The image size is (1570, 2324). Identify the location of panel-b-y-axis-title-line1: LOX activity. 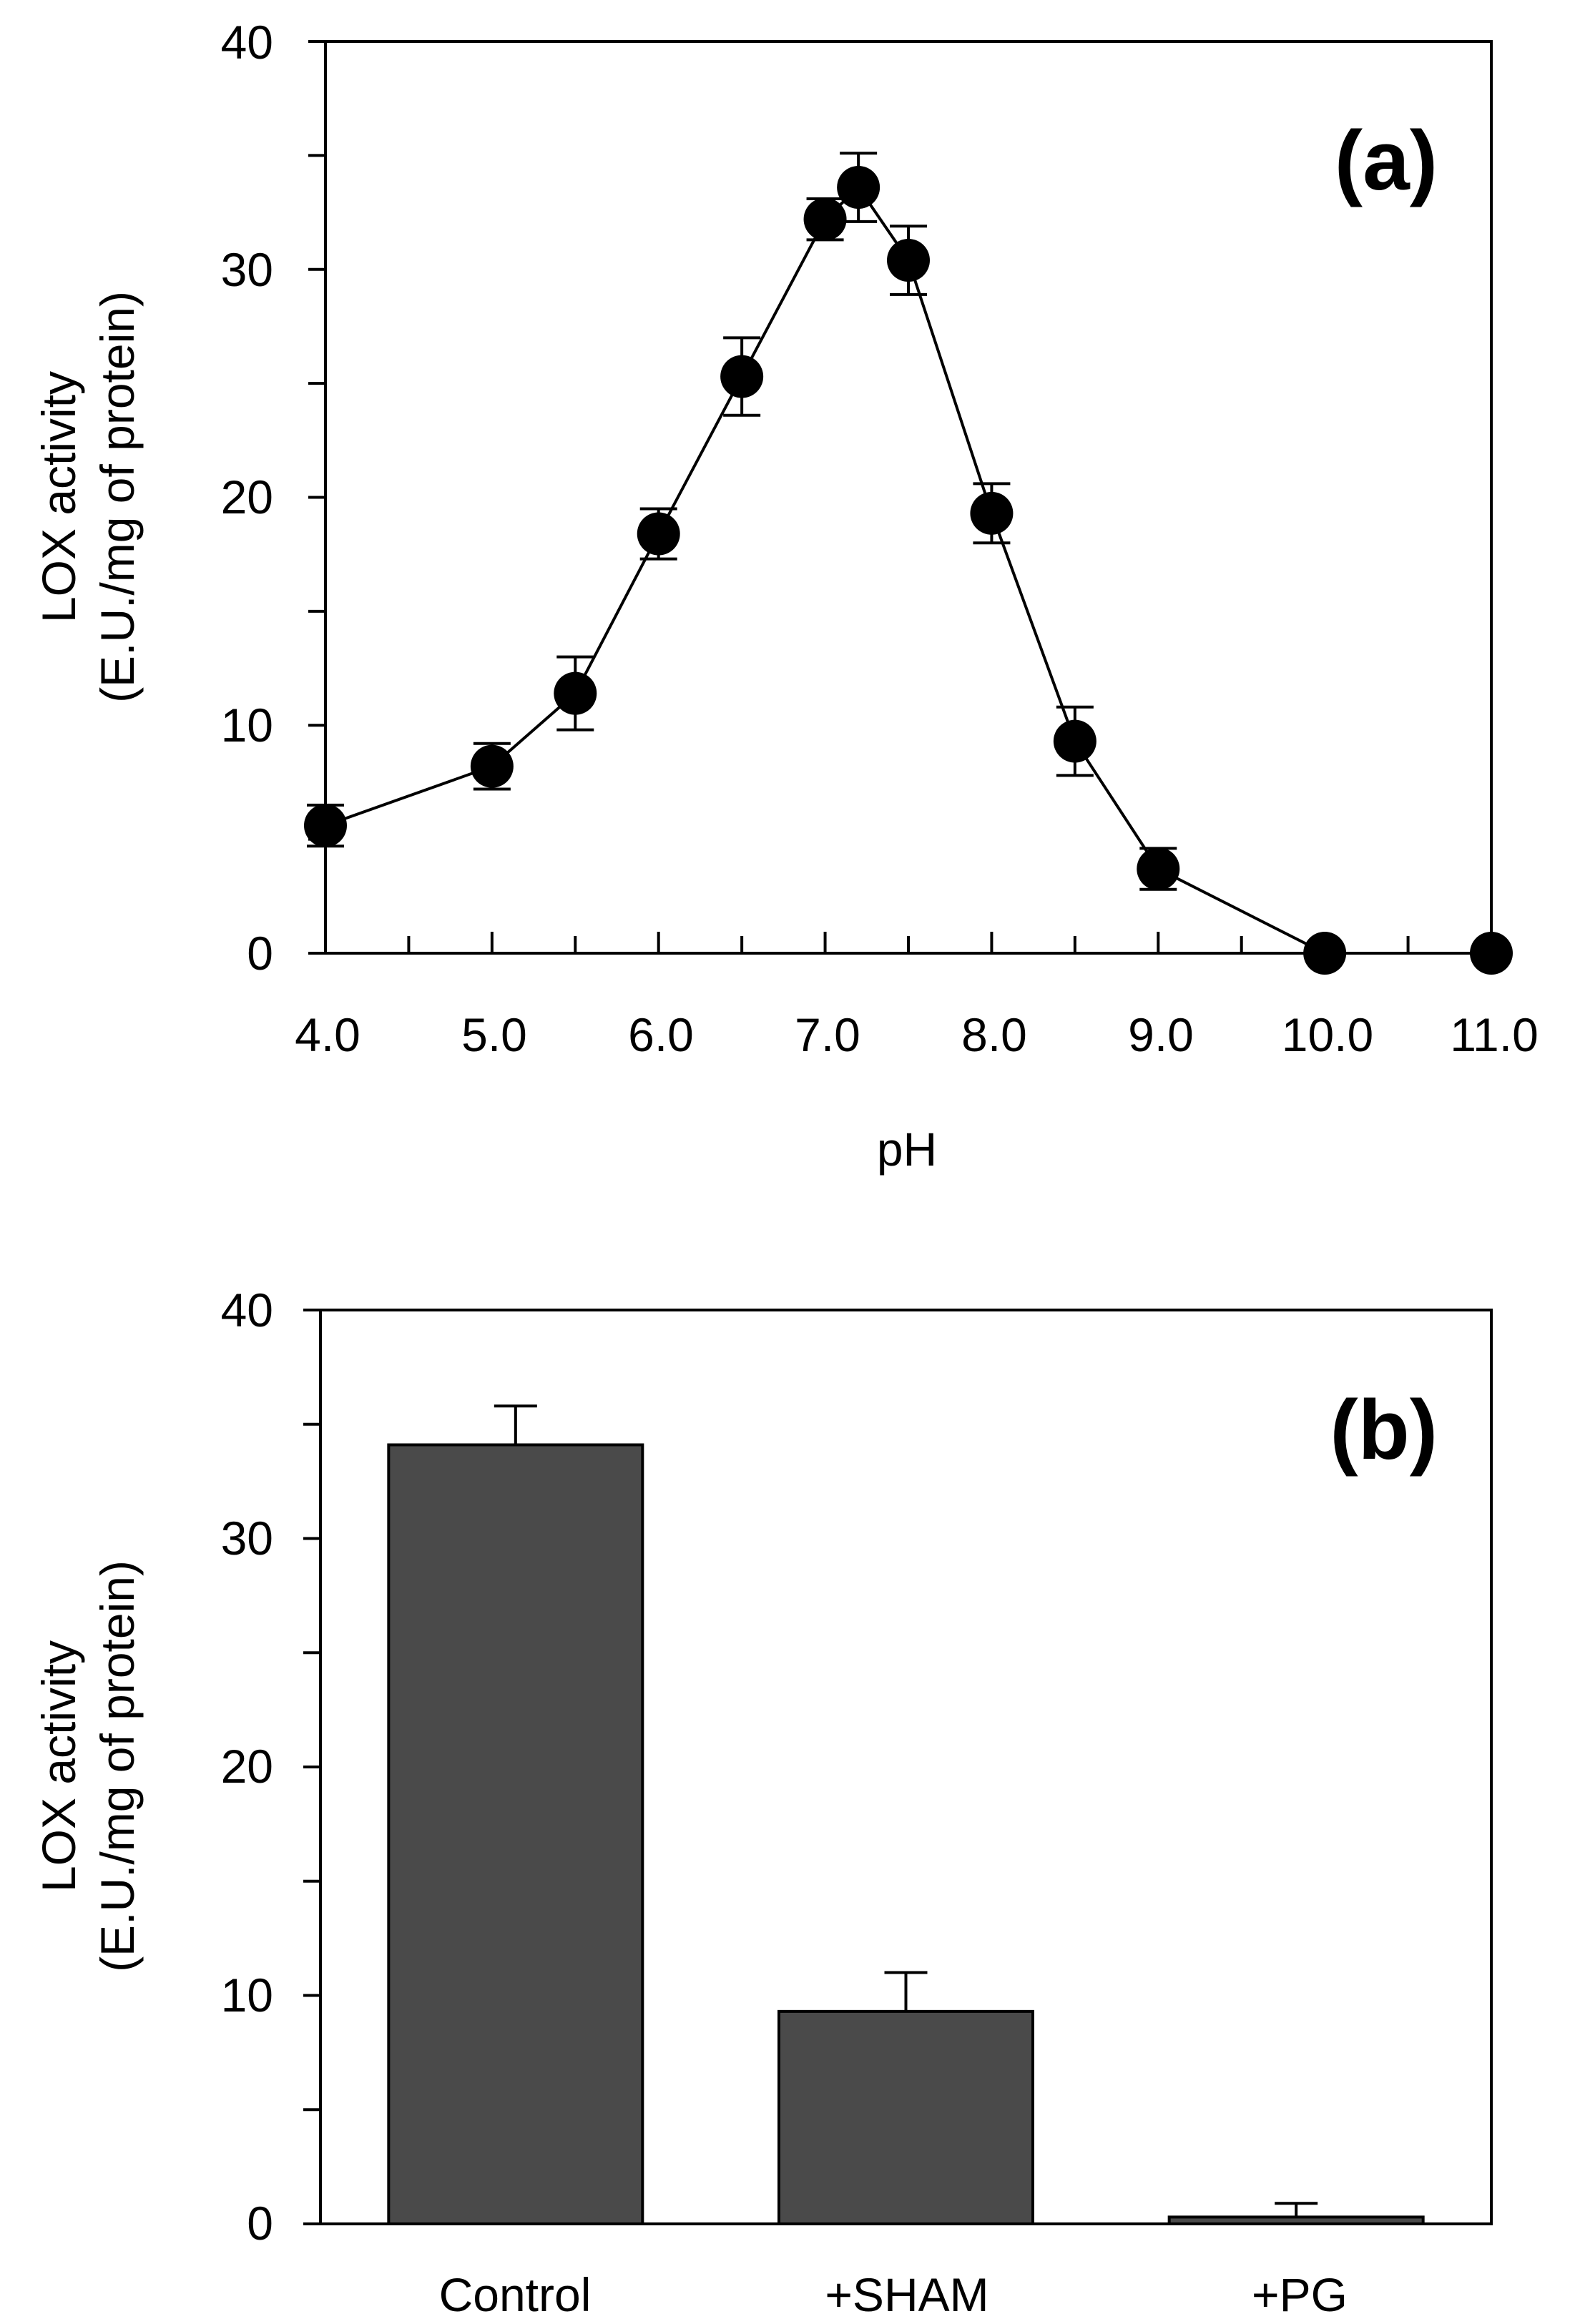
(58, 1766).